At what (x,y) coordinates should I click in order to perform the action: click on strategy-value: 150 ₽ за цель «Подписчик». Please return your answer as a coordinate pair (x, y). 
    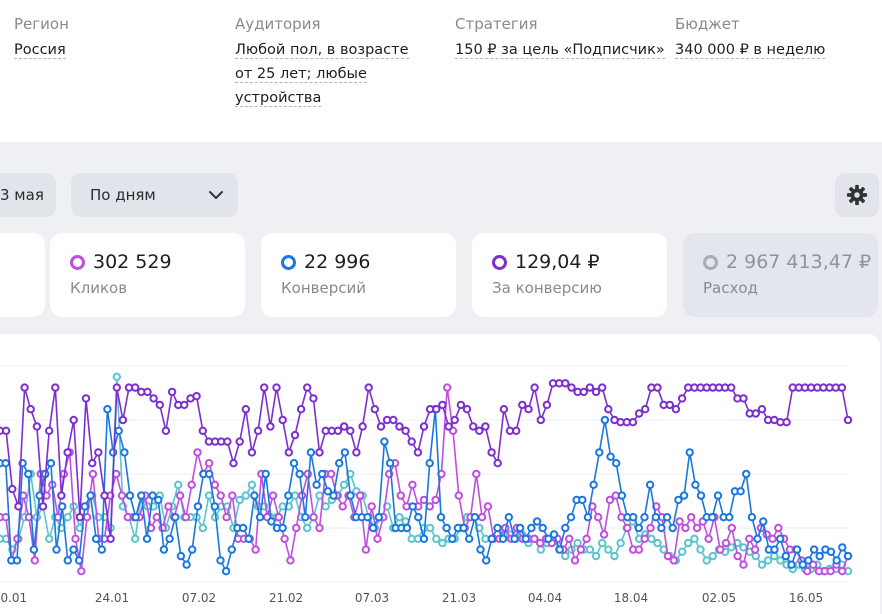
    Looking at the image, I should click on (560, 50).